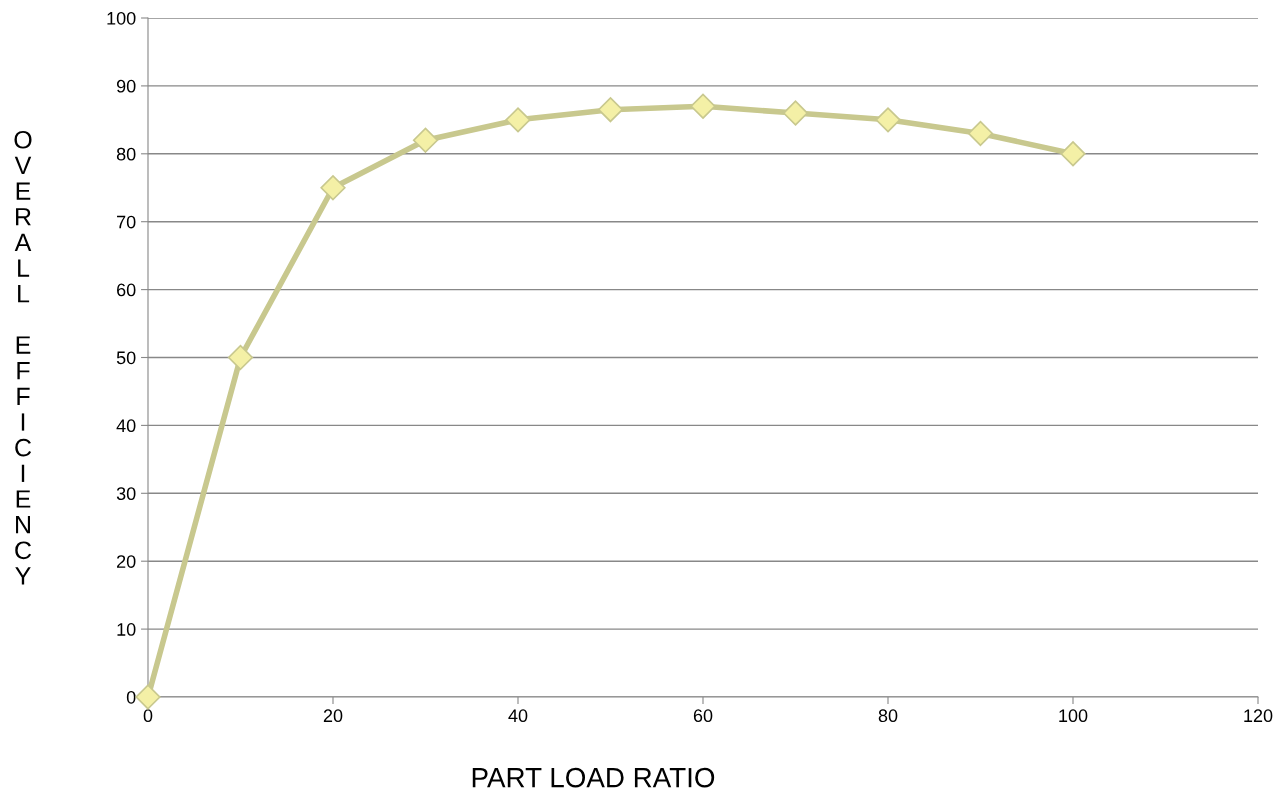 The width and height of the screenshot is (1282, 799). Describe the element at coordinates (126, 86) in the screenshot. I see `y-tick-label: 90` at that location.